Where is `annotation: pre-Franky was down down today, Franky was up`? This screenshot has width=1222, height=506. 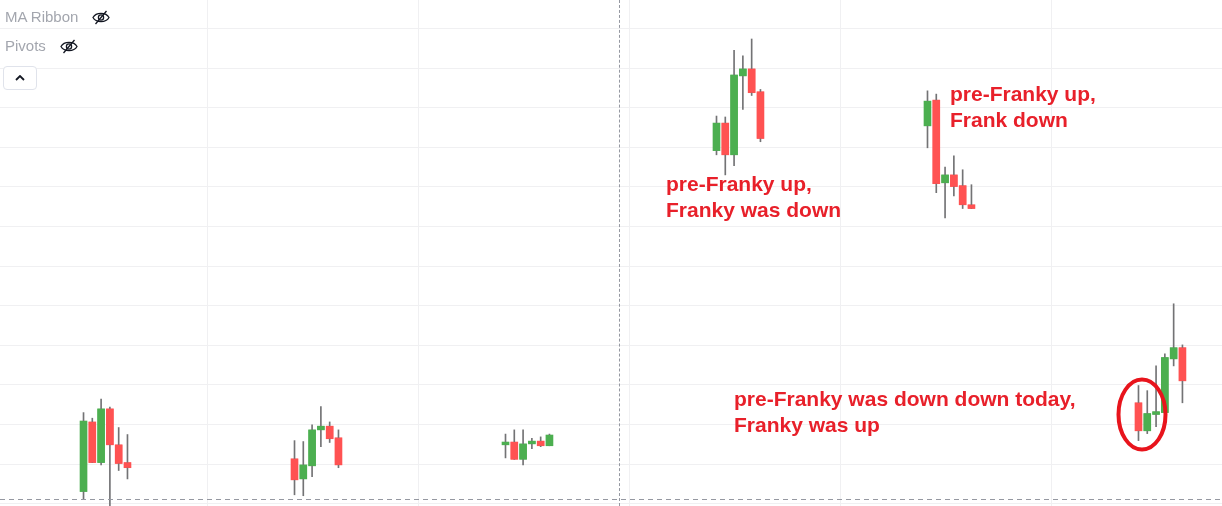 annotation: pre-Franky was down down today, Franky was up is located at coordinates (905, 411).